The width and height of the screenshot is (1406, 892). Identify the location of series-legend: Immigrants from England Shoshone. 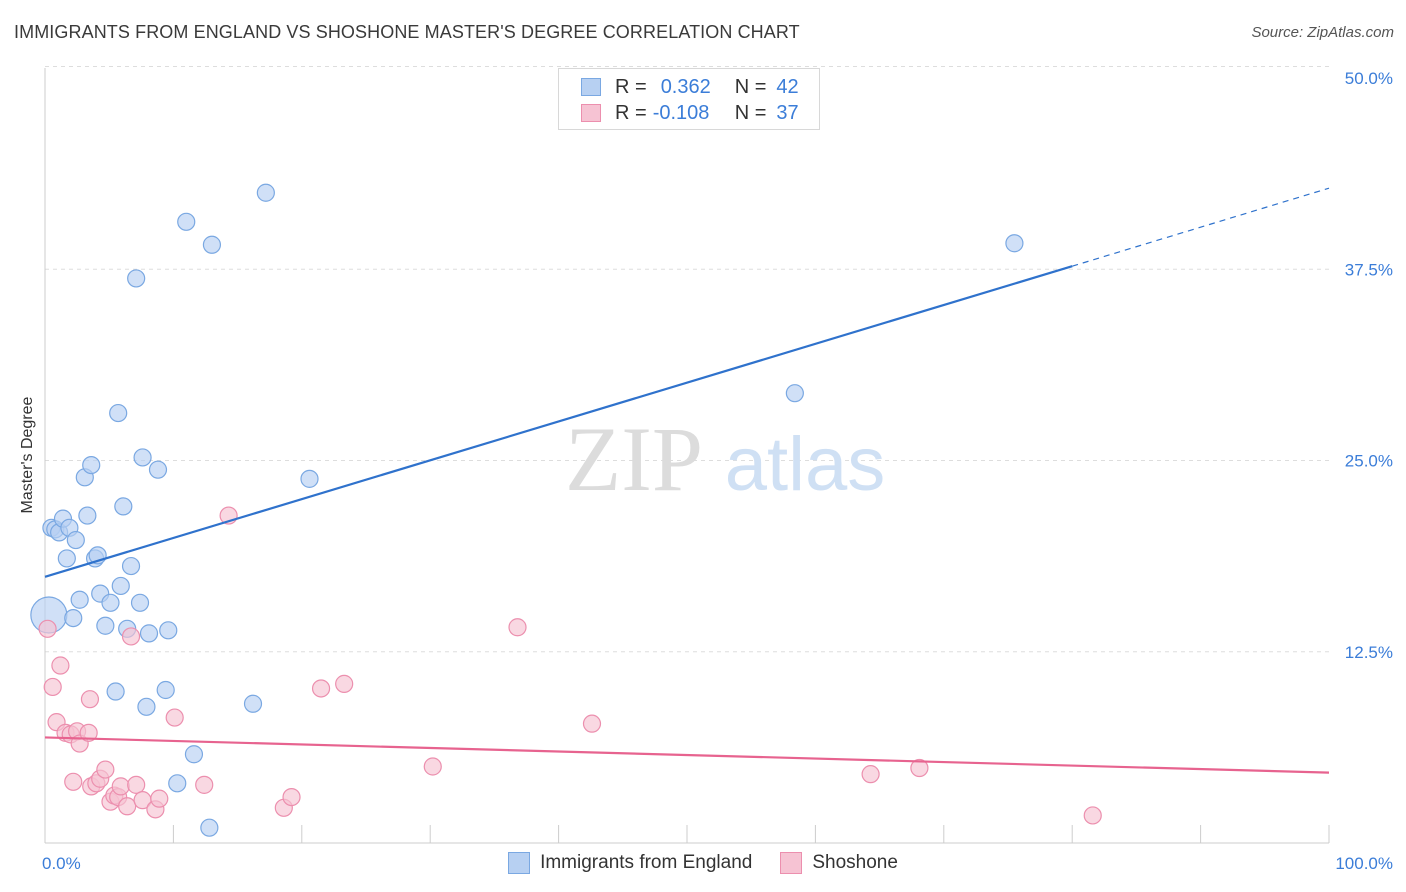
(703, 863).